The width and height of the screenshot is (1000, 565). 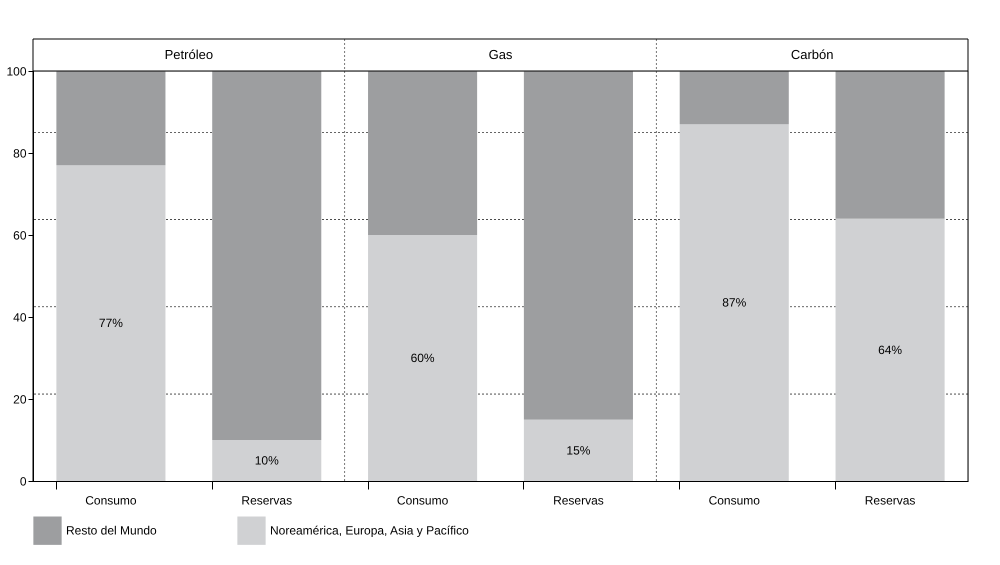 I want to click on y-tick-label: 80, so click(x=20, y=153).